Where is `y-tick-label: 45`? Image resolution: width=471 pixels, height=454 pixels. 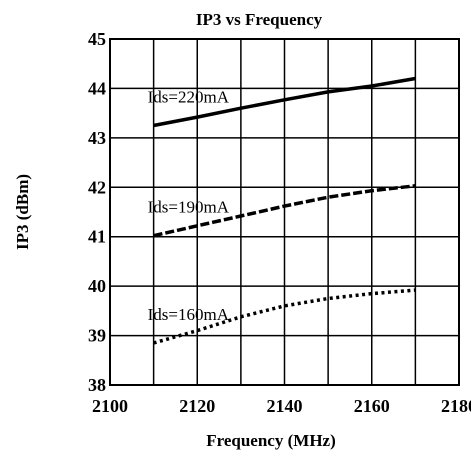
y-tick-label: 45 is located at coordinates (97, 39).